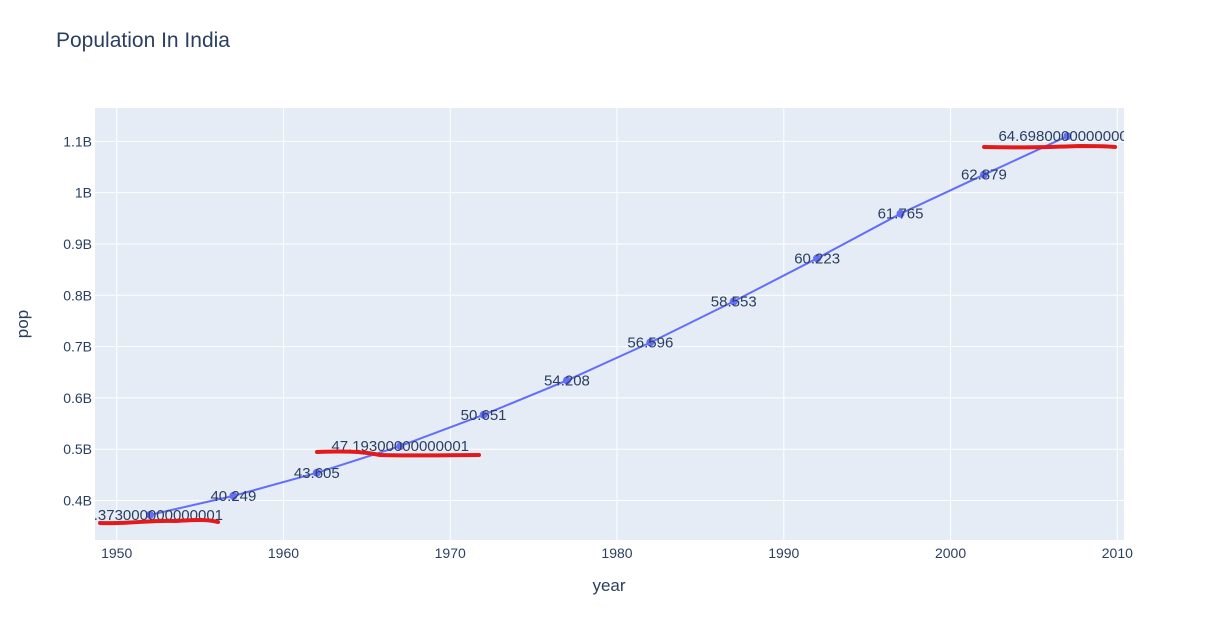  Describe the element at coordinates (77, 449) in the screenshot. I see `y-tick-label: 0.5B` at that location.